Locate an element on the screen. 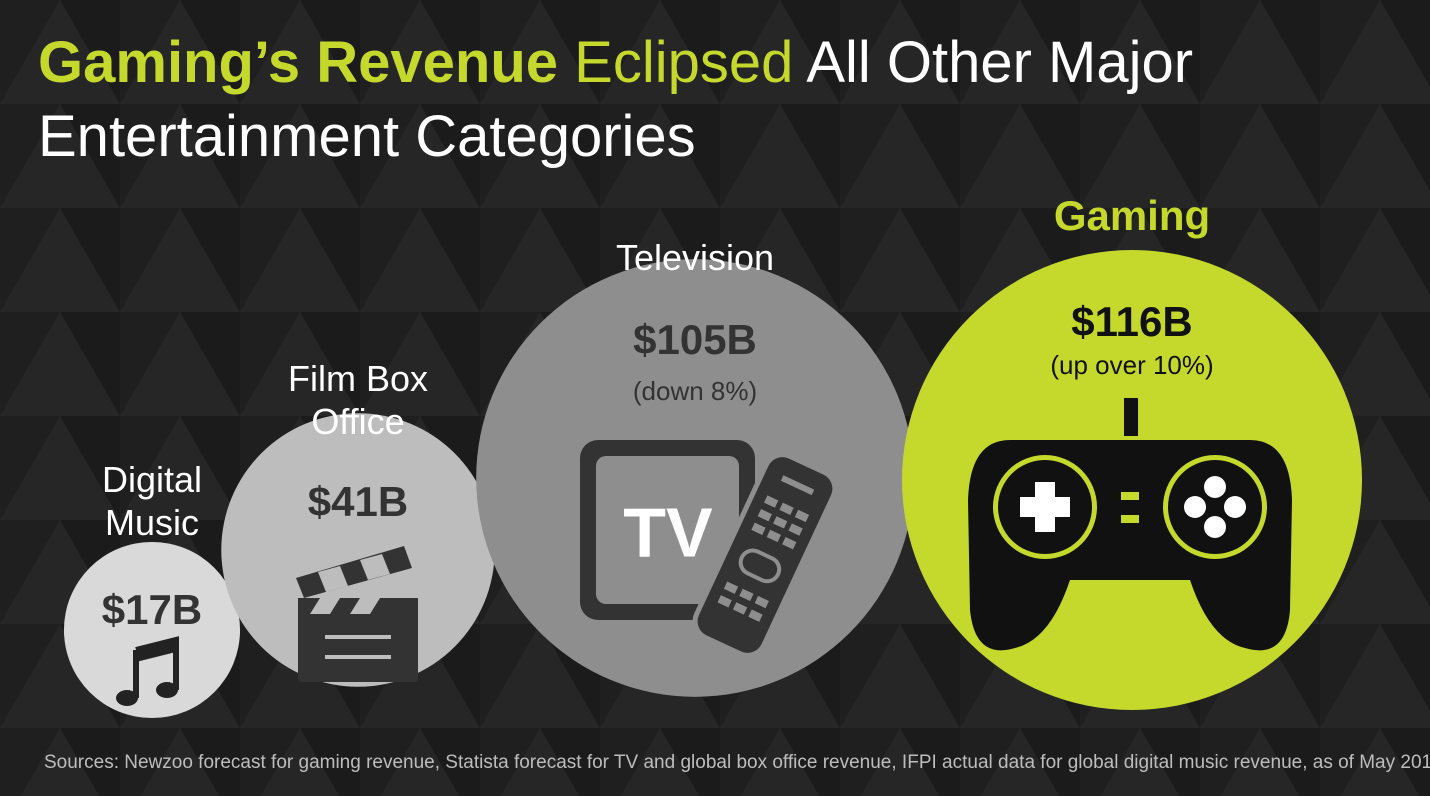  svg-text: TV is located at coordinates (668, 532).